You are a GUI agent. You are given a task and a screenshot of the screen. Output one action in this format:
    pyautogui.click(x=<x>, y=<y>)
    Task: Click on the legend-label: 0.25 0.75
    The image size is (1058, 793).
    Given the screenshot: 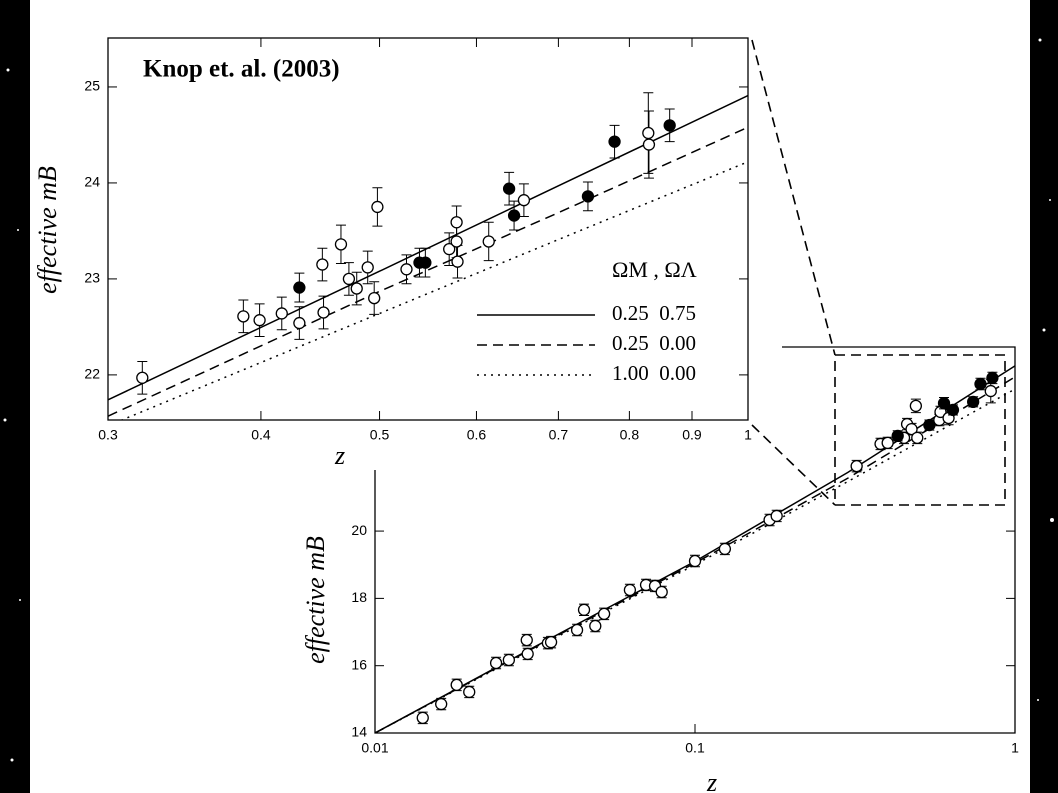 What is the action you would take?
    pyautogui.click(x=654, y=313)
    